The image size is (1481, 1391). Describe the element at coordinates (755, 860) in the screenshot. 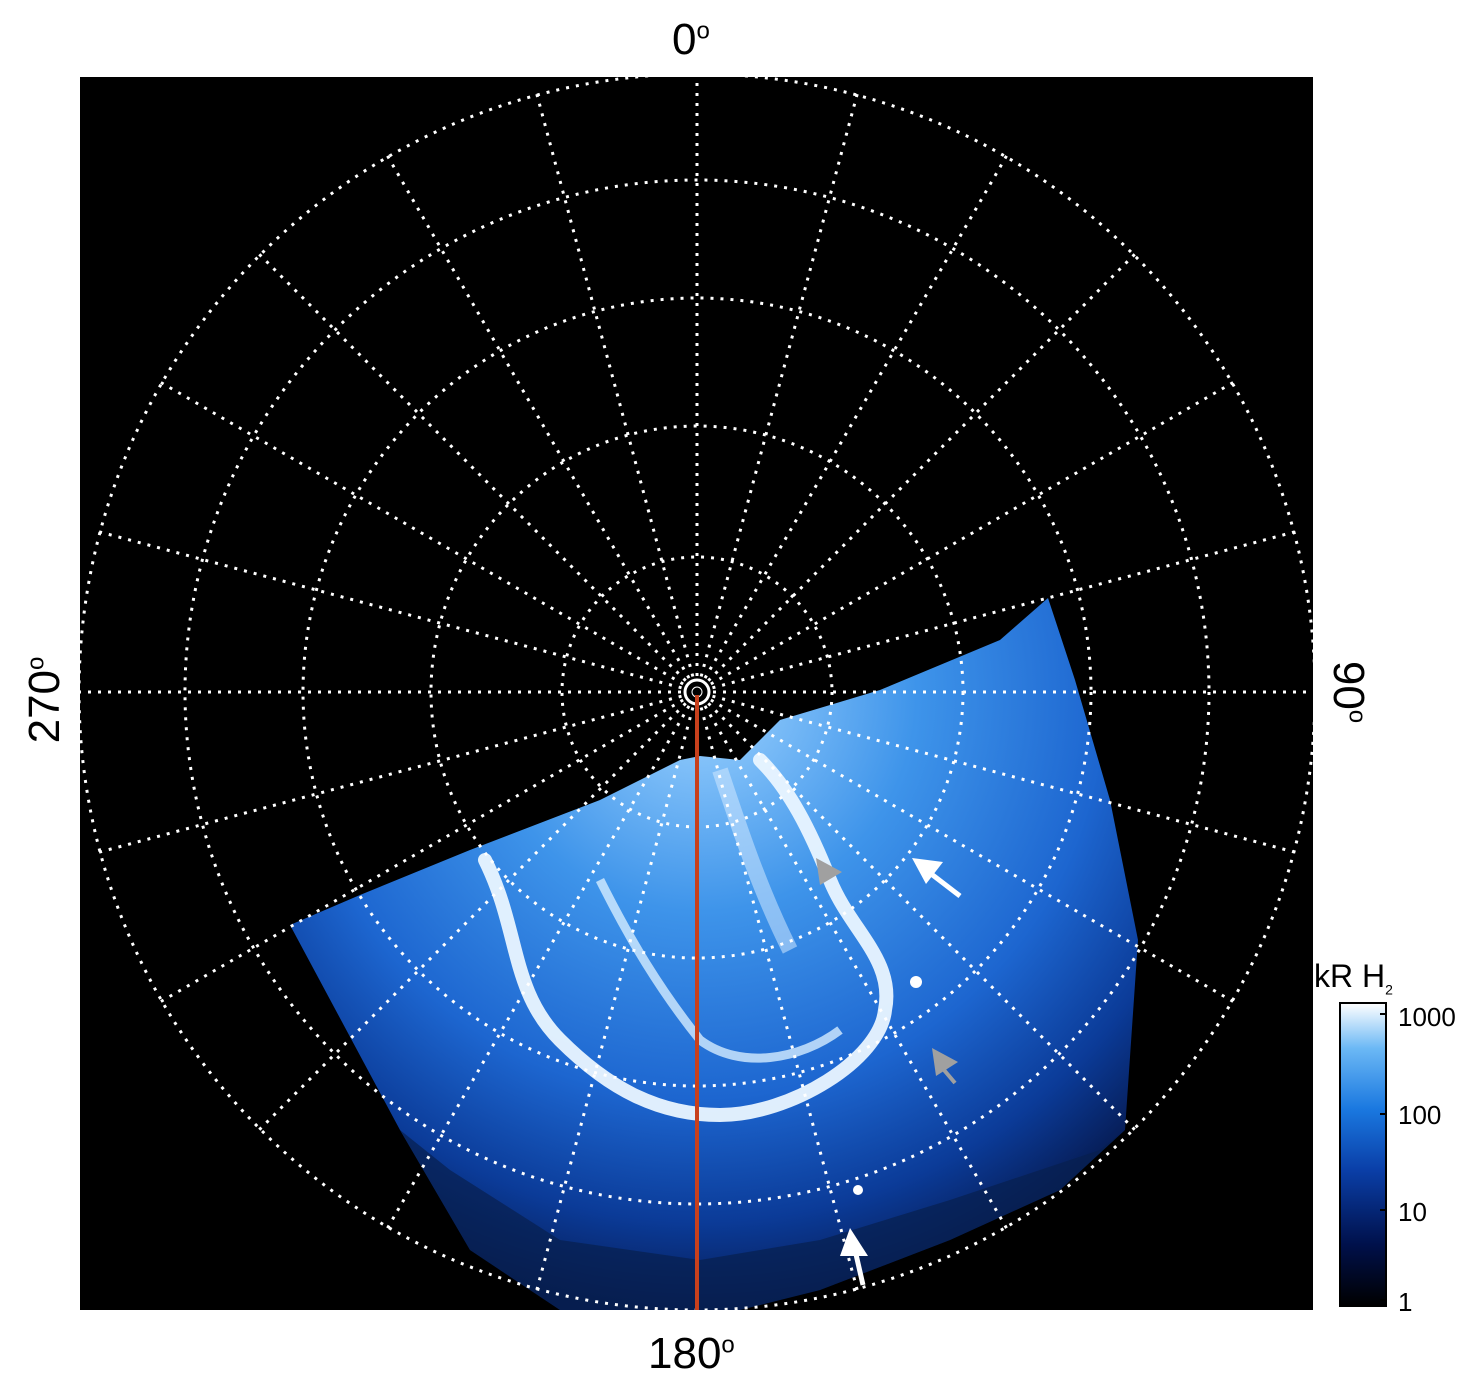

I see `polar-emission-streak` at that location.